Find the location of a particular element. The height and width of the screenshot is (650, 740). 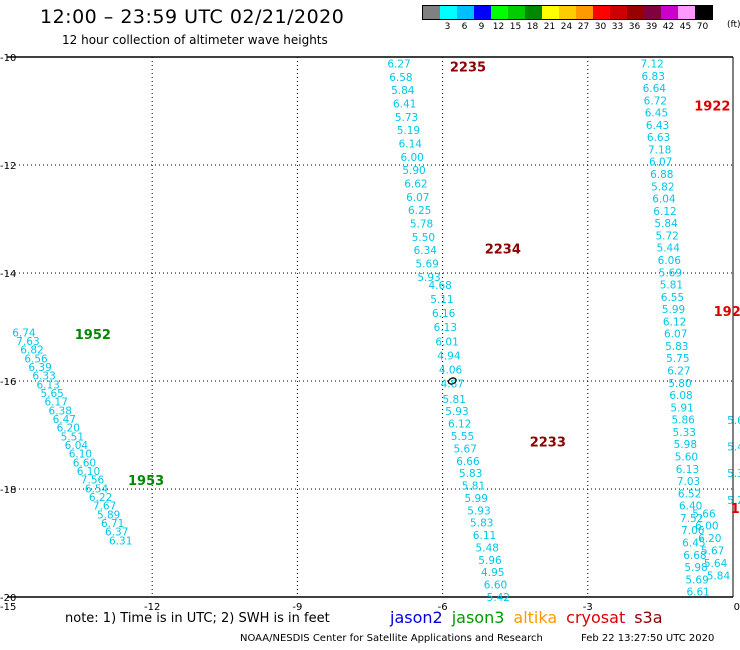

color-scale-label: 24 is located at coordinates (566, 27).